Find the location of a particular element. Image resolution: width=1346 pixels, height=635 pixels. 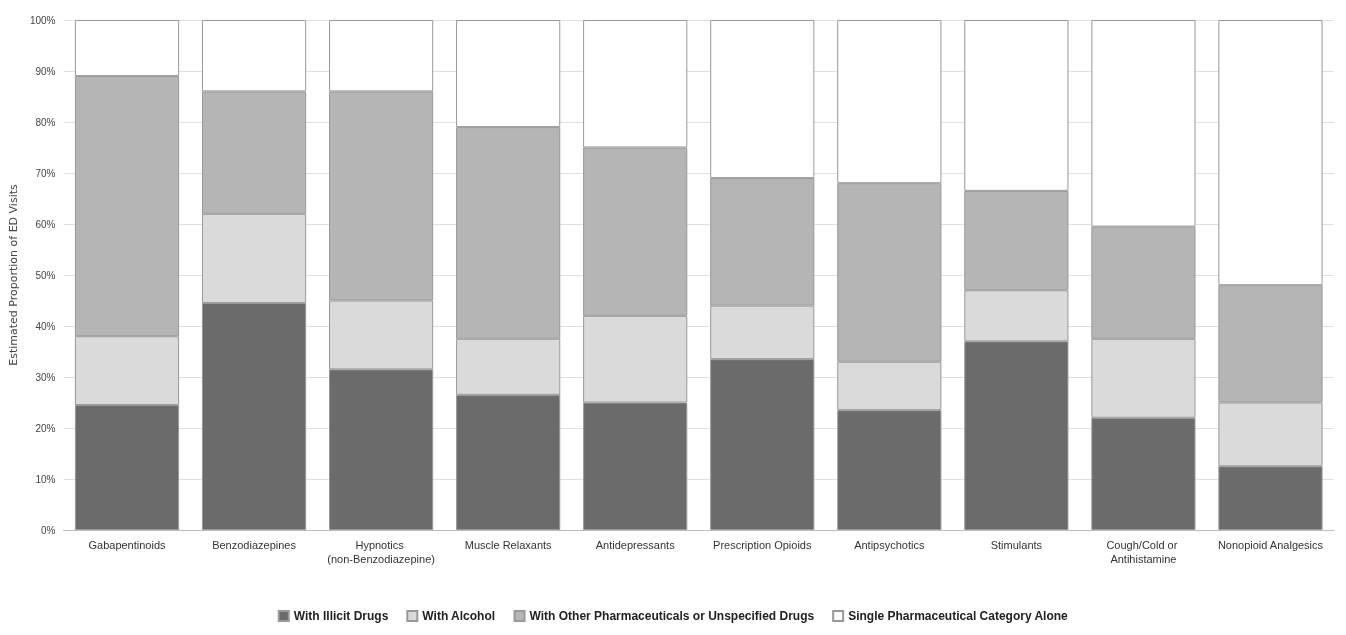

y-tick-label: 0% is located at coordinates (48, 530).